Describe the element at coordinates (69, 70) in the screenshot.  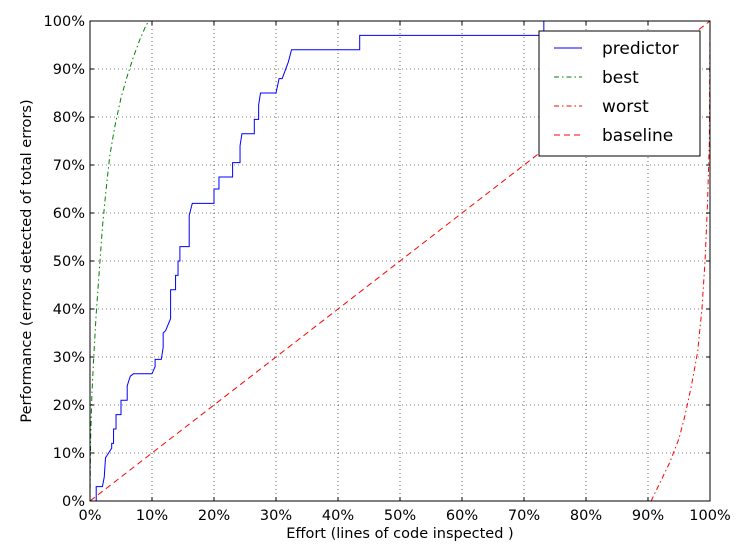
I see `y-tick-label: 90%` at that location.